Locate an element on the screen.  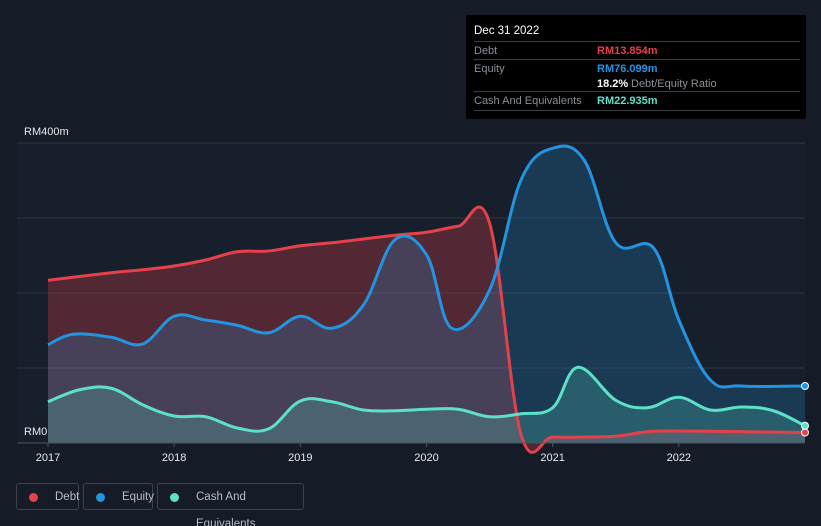
legend-label: Cash And Equivalents is located at coordinates (226, 508).